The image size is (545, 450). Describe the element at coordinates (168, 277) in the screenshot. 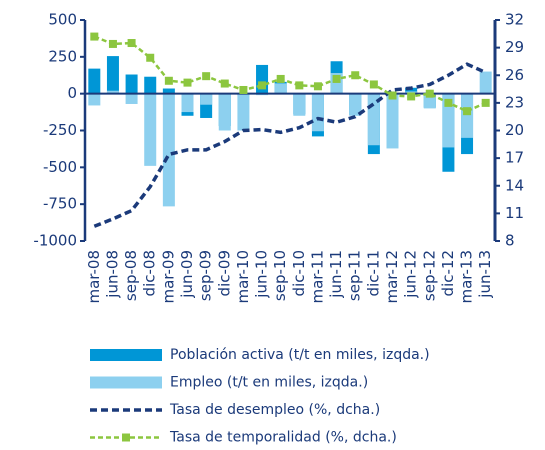

I see `x-tick-label: mar-09` at that location.